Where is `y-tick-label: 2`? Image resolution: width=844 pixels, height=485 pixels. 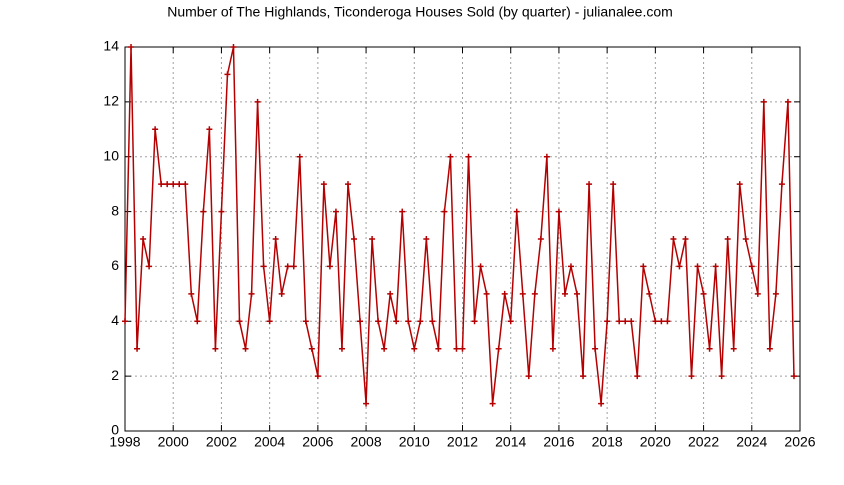
y-tick-label: 2 is located at coordinates (115, 375).